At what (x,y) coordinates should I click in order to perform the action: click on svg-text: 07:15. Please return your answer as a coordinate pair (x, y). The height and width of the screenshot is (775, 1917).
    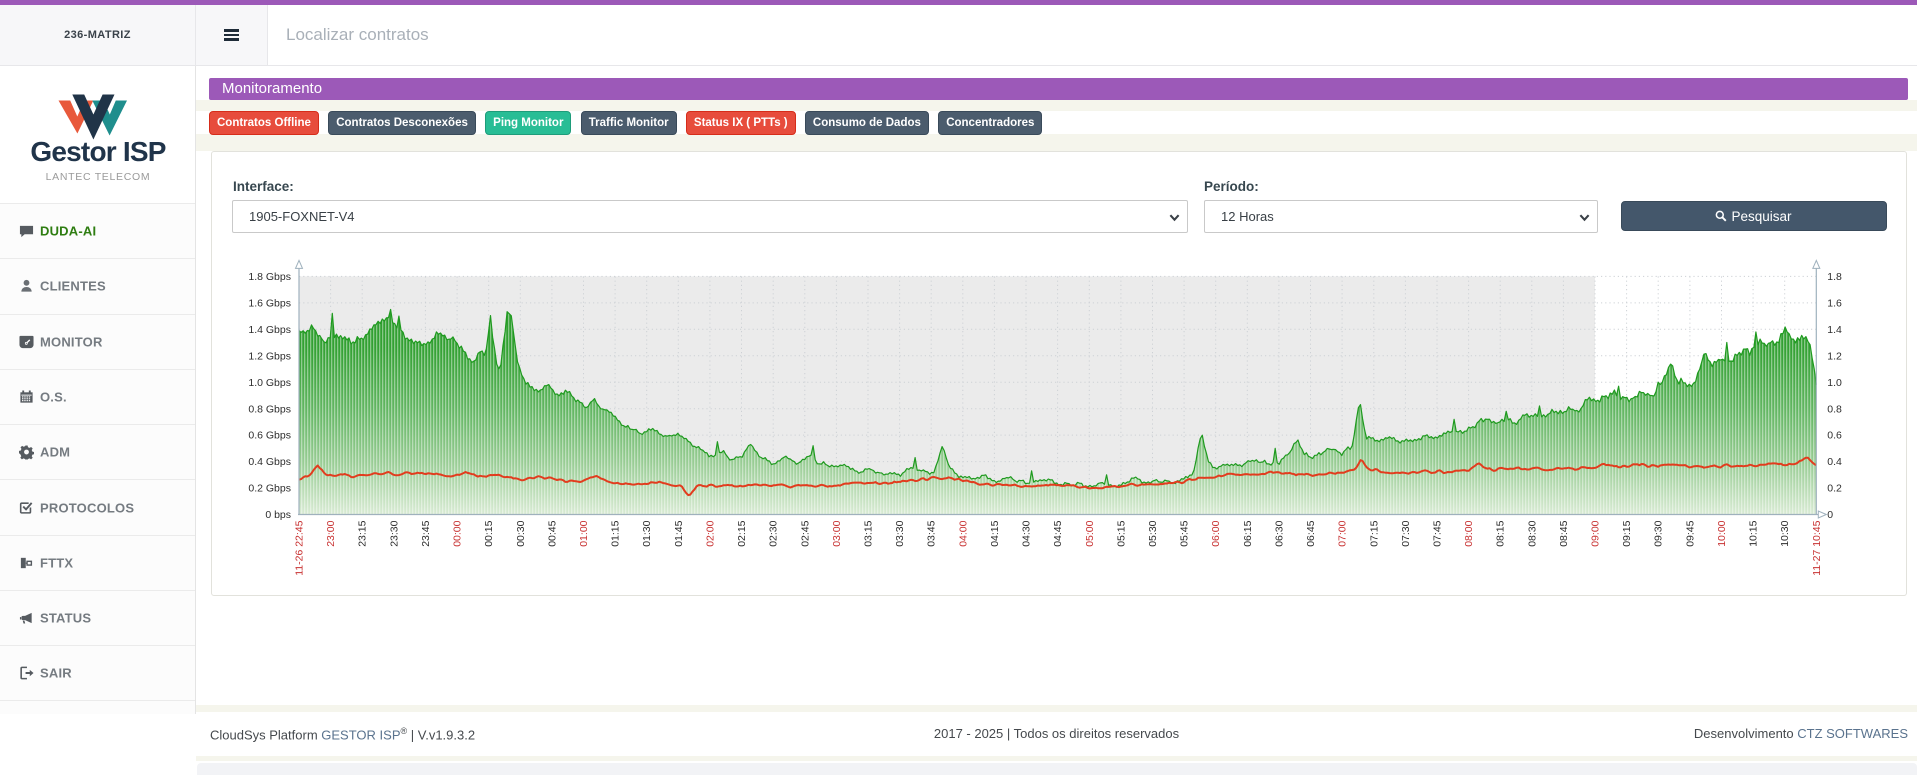
    Looking at the image, I should click on (1374, 533).